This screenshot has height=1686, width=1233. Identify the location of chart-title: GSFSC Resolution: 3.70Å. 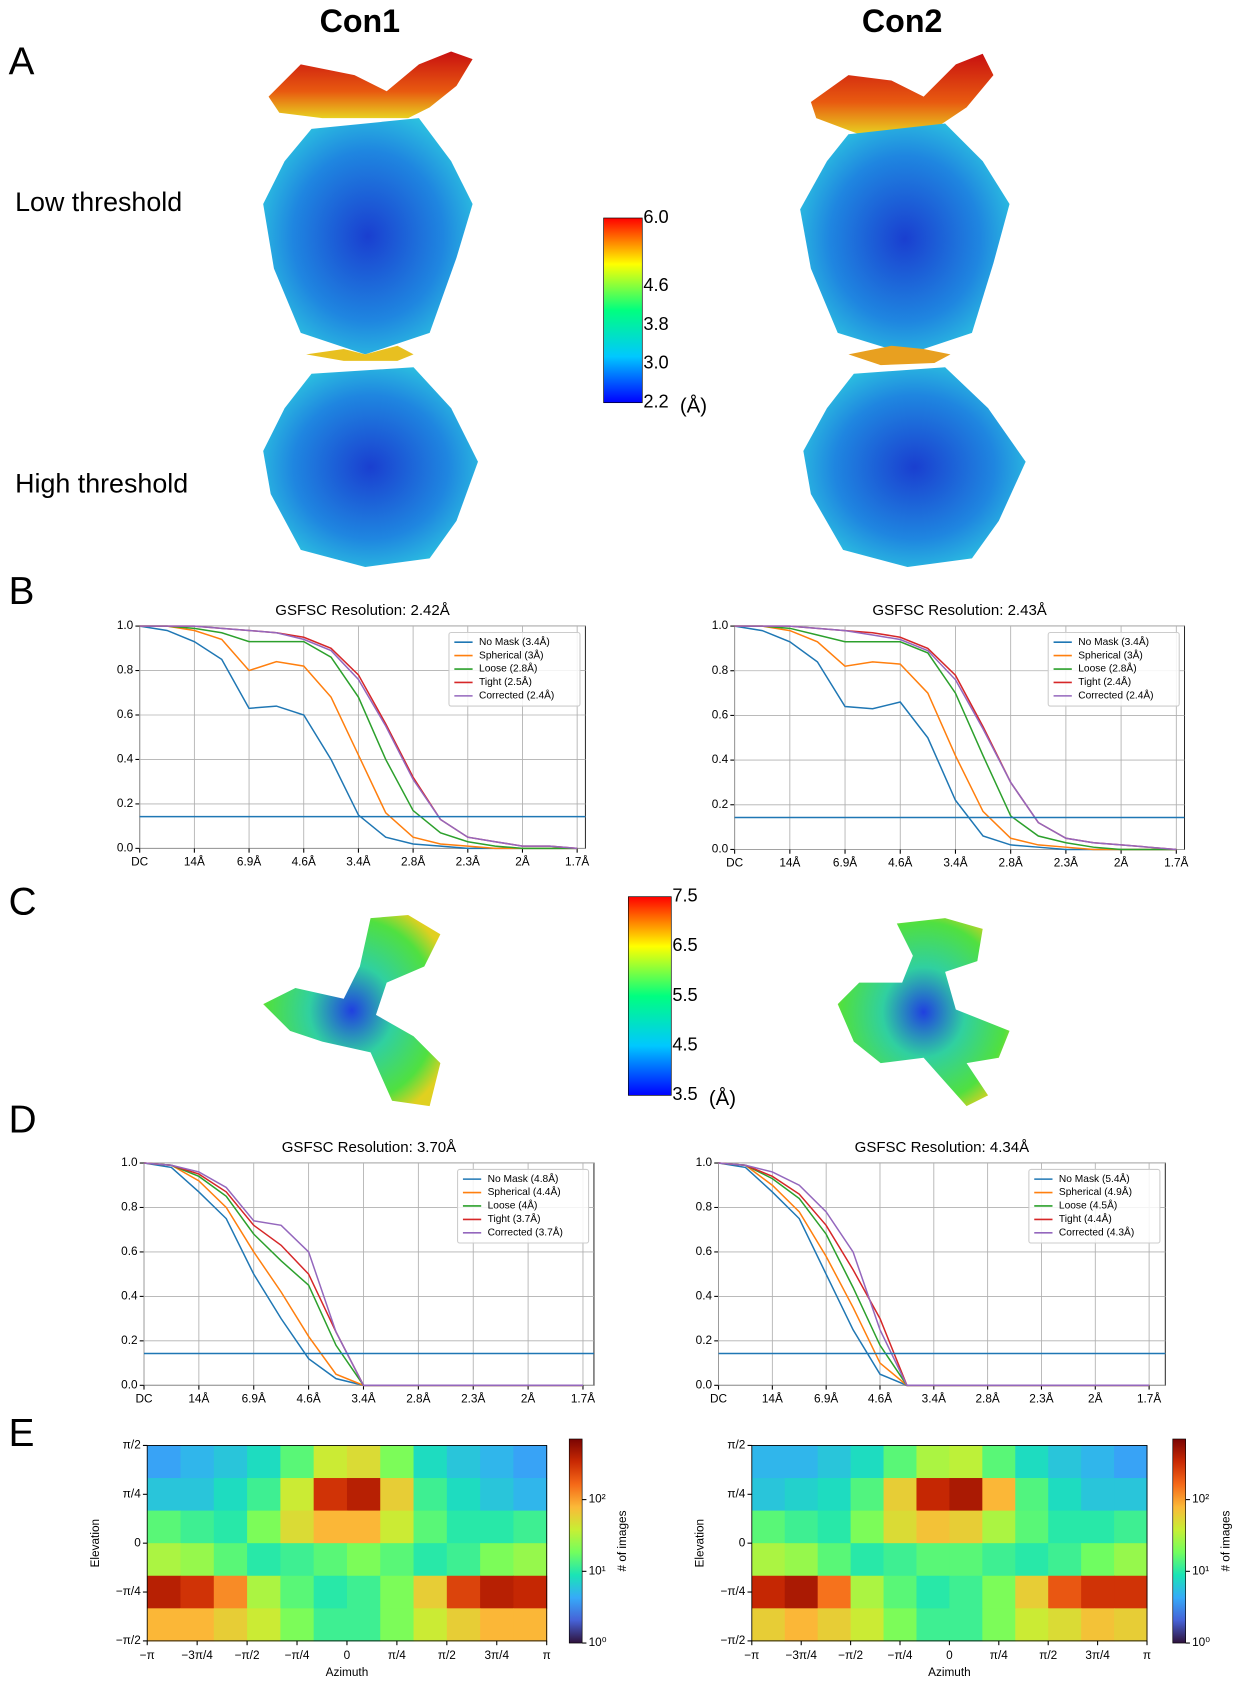
(369, 1147).